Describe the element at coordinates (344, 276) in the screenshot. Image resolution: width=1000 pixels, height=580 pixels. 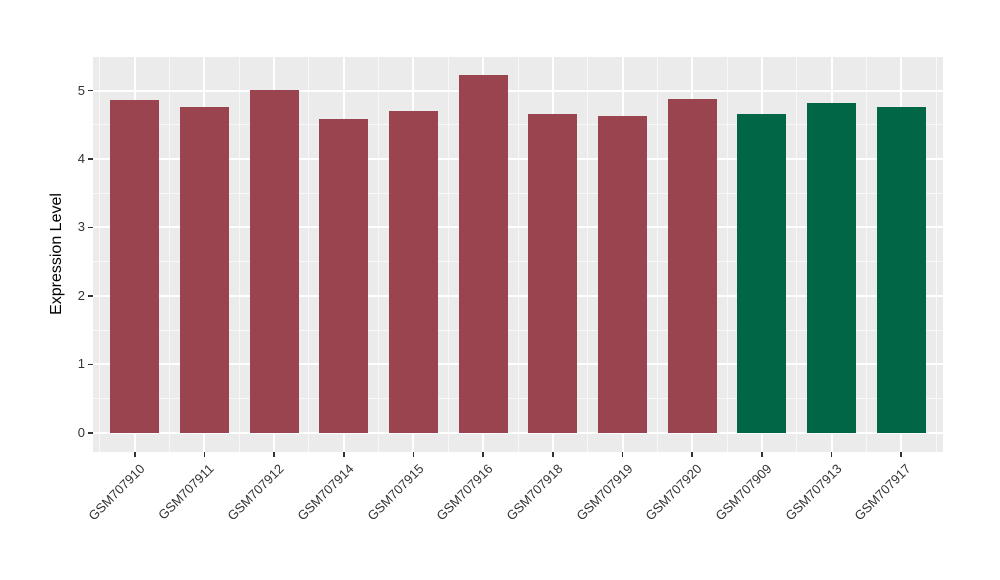
I see `bar-GSM707914` at that location.